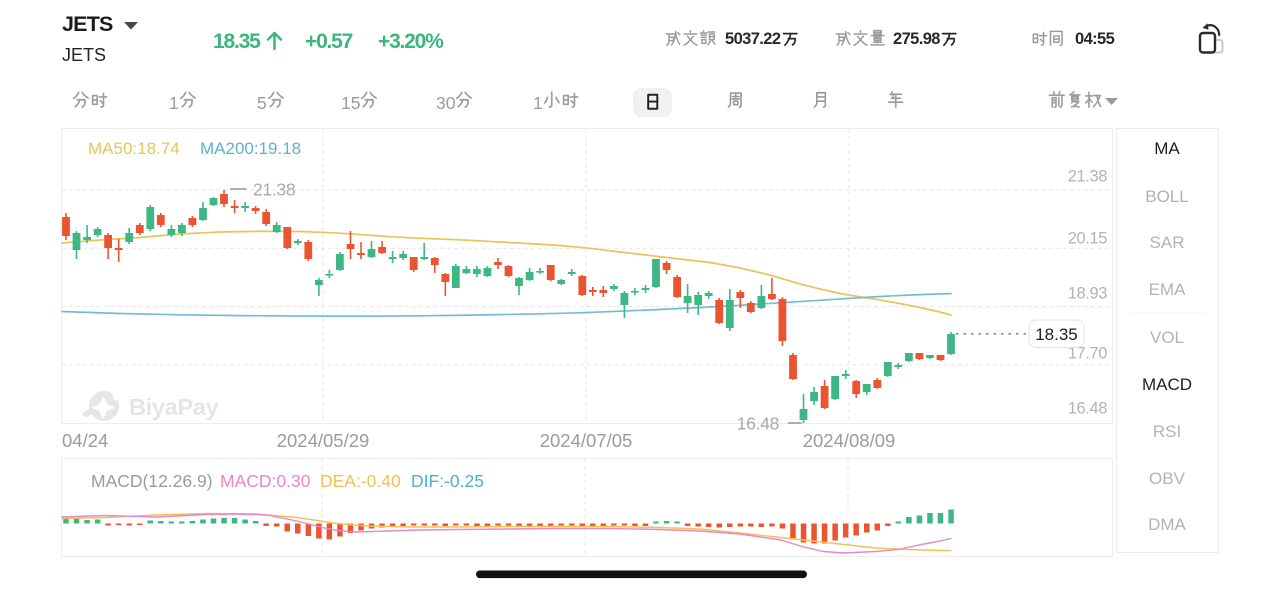 The image size is (1280, 591). I want to click on svg-text: OBV, so click(1167, 478).